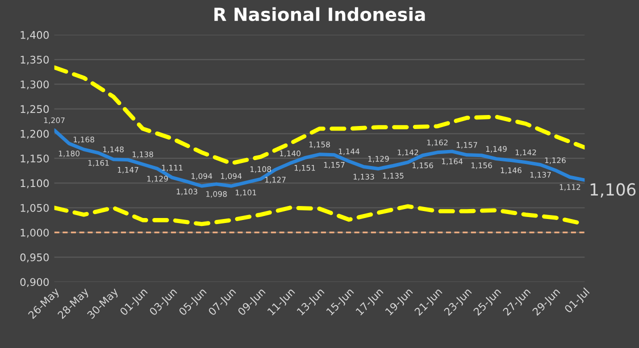 This screenshot has width=639, height=348. What do you see at coordinates (319, 14) in the screenshot?
I see `chart-title: R Nasional Indonesia` at bounding box center [319, 14].